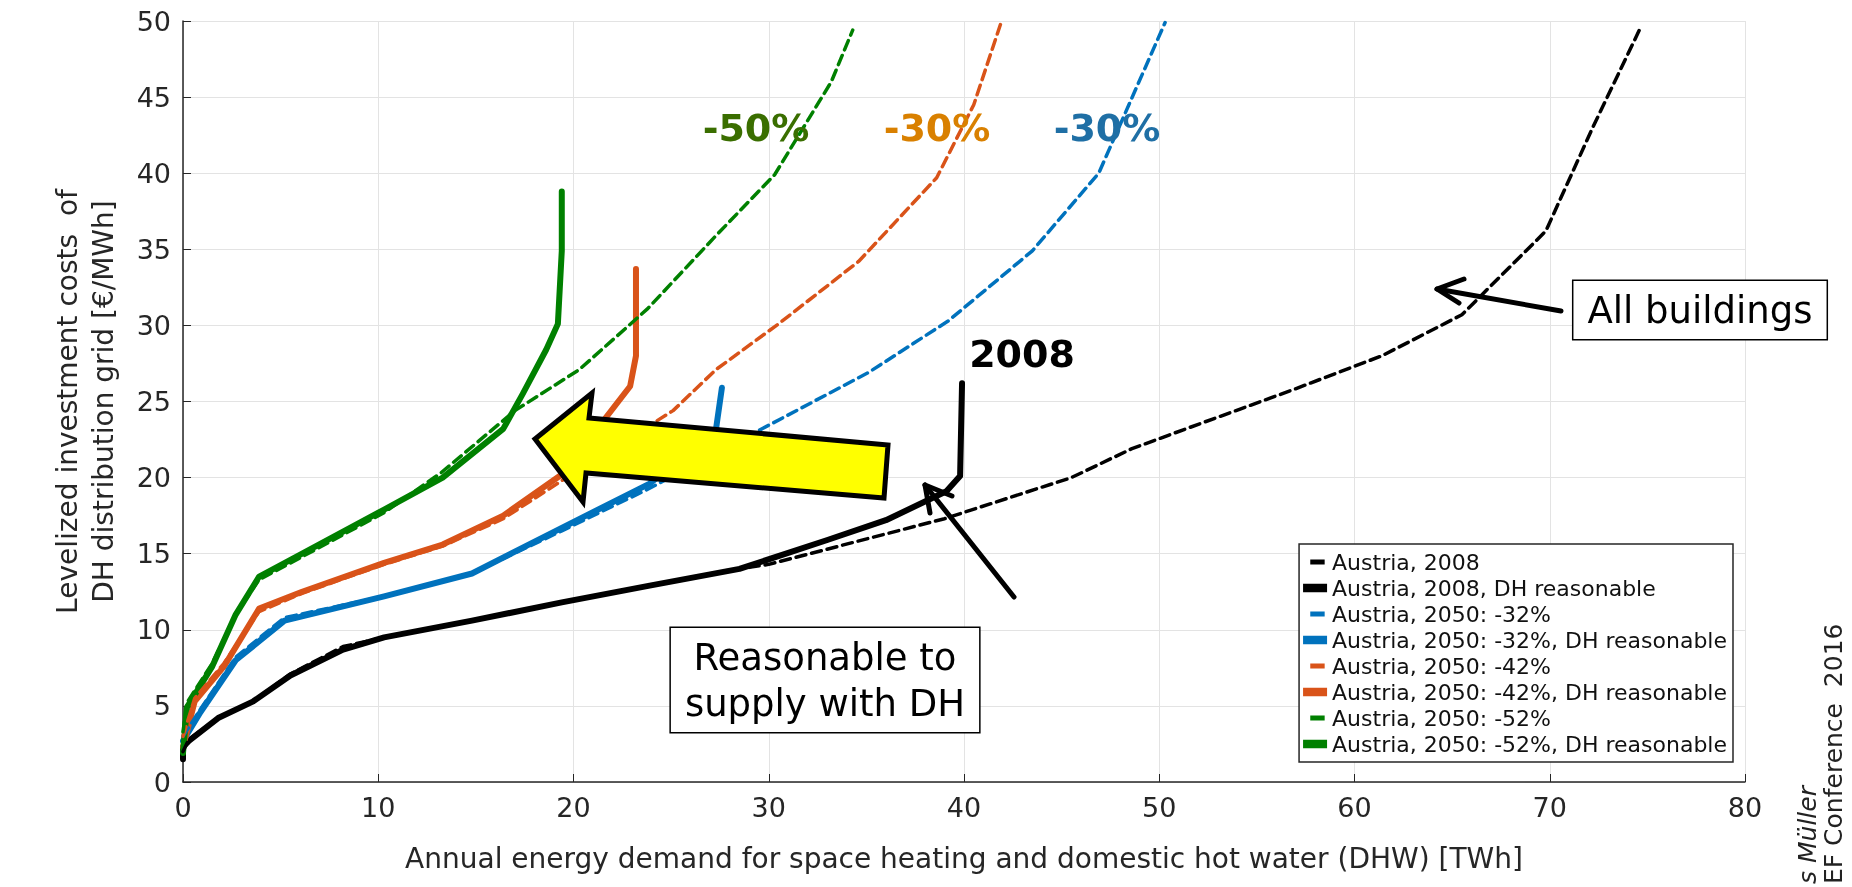 The image size is (1852, 887). Describe the element at coordinates (1745, 807) in the screenshot. I see `x-tick-label: 80` at that location.